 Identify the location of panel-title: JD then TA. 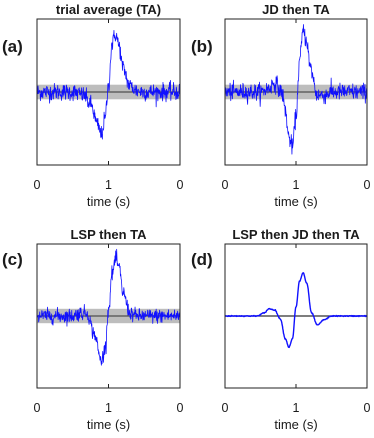
(296, 9).